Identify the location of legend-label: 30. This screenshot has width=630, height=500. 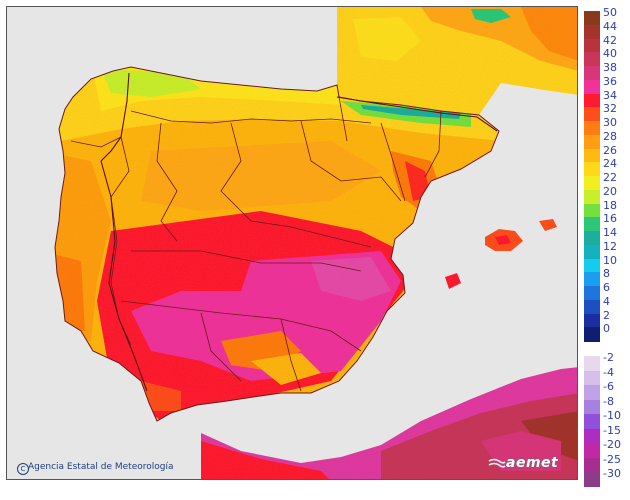
(610, 122).